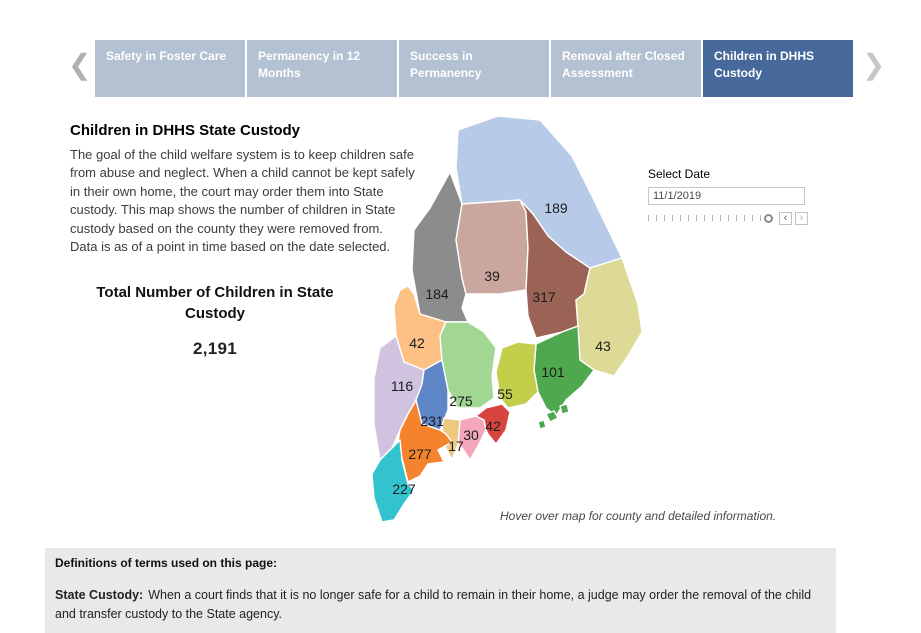 Image resolution: width=921 pixels, height=633 pixels. I want to click on total-value: 2,191, so click(215, 348).